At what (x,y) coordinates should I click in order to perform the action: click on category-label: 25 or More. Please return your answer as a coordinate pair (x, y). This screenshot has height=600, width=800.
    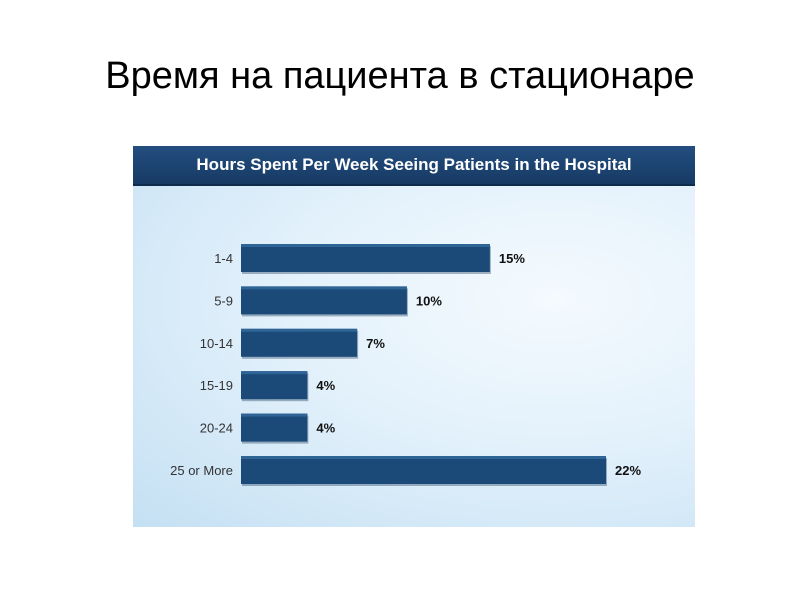
    Looking at the image, I should click on (201, 470).